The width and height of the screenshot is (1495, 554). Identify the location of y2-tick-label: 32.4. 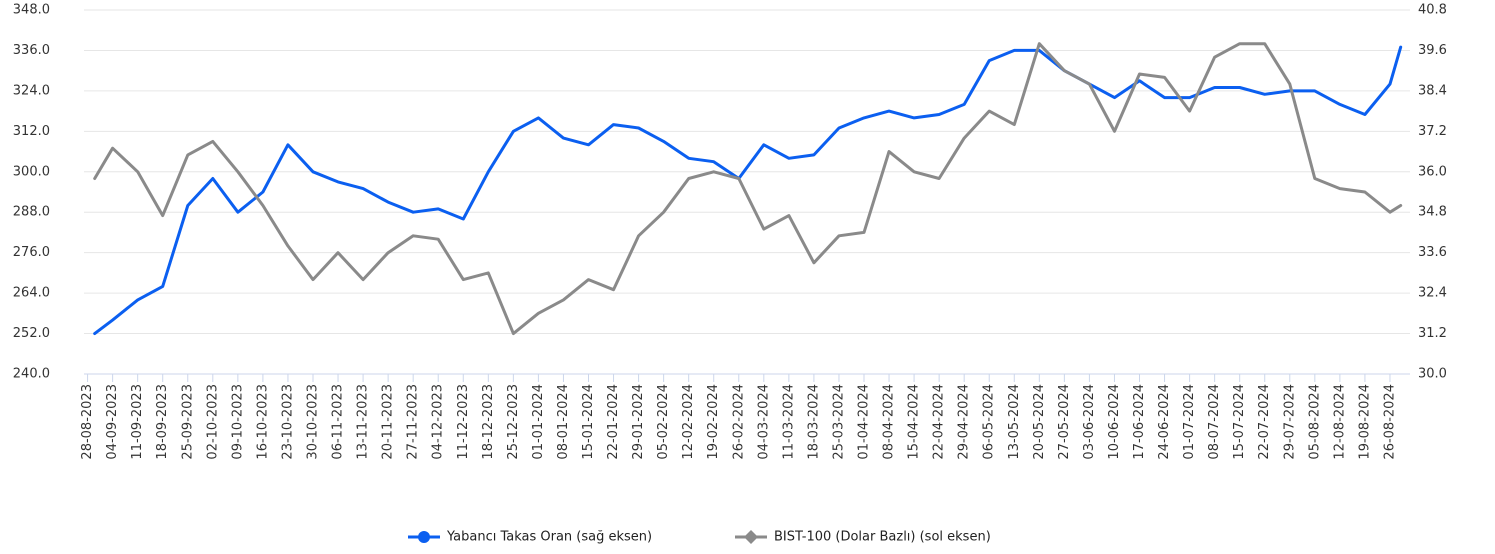
(1432, 293).